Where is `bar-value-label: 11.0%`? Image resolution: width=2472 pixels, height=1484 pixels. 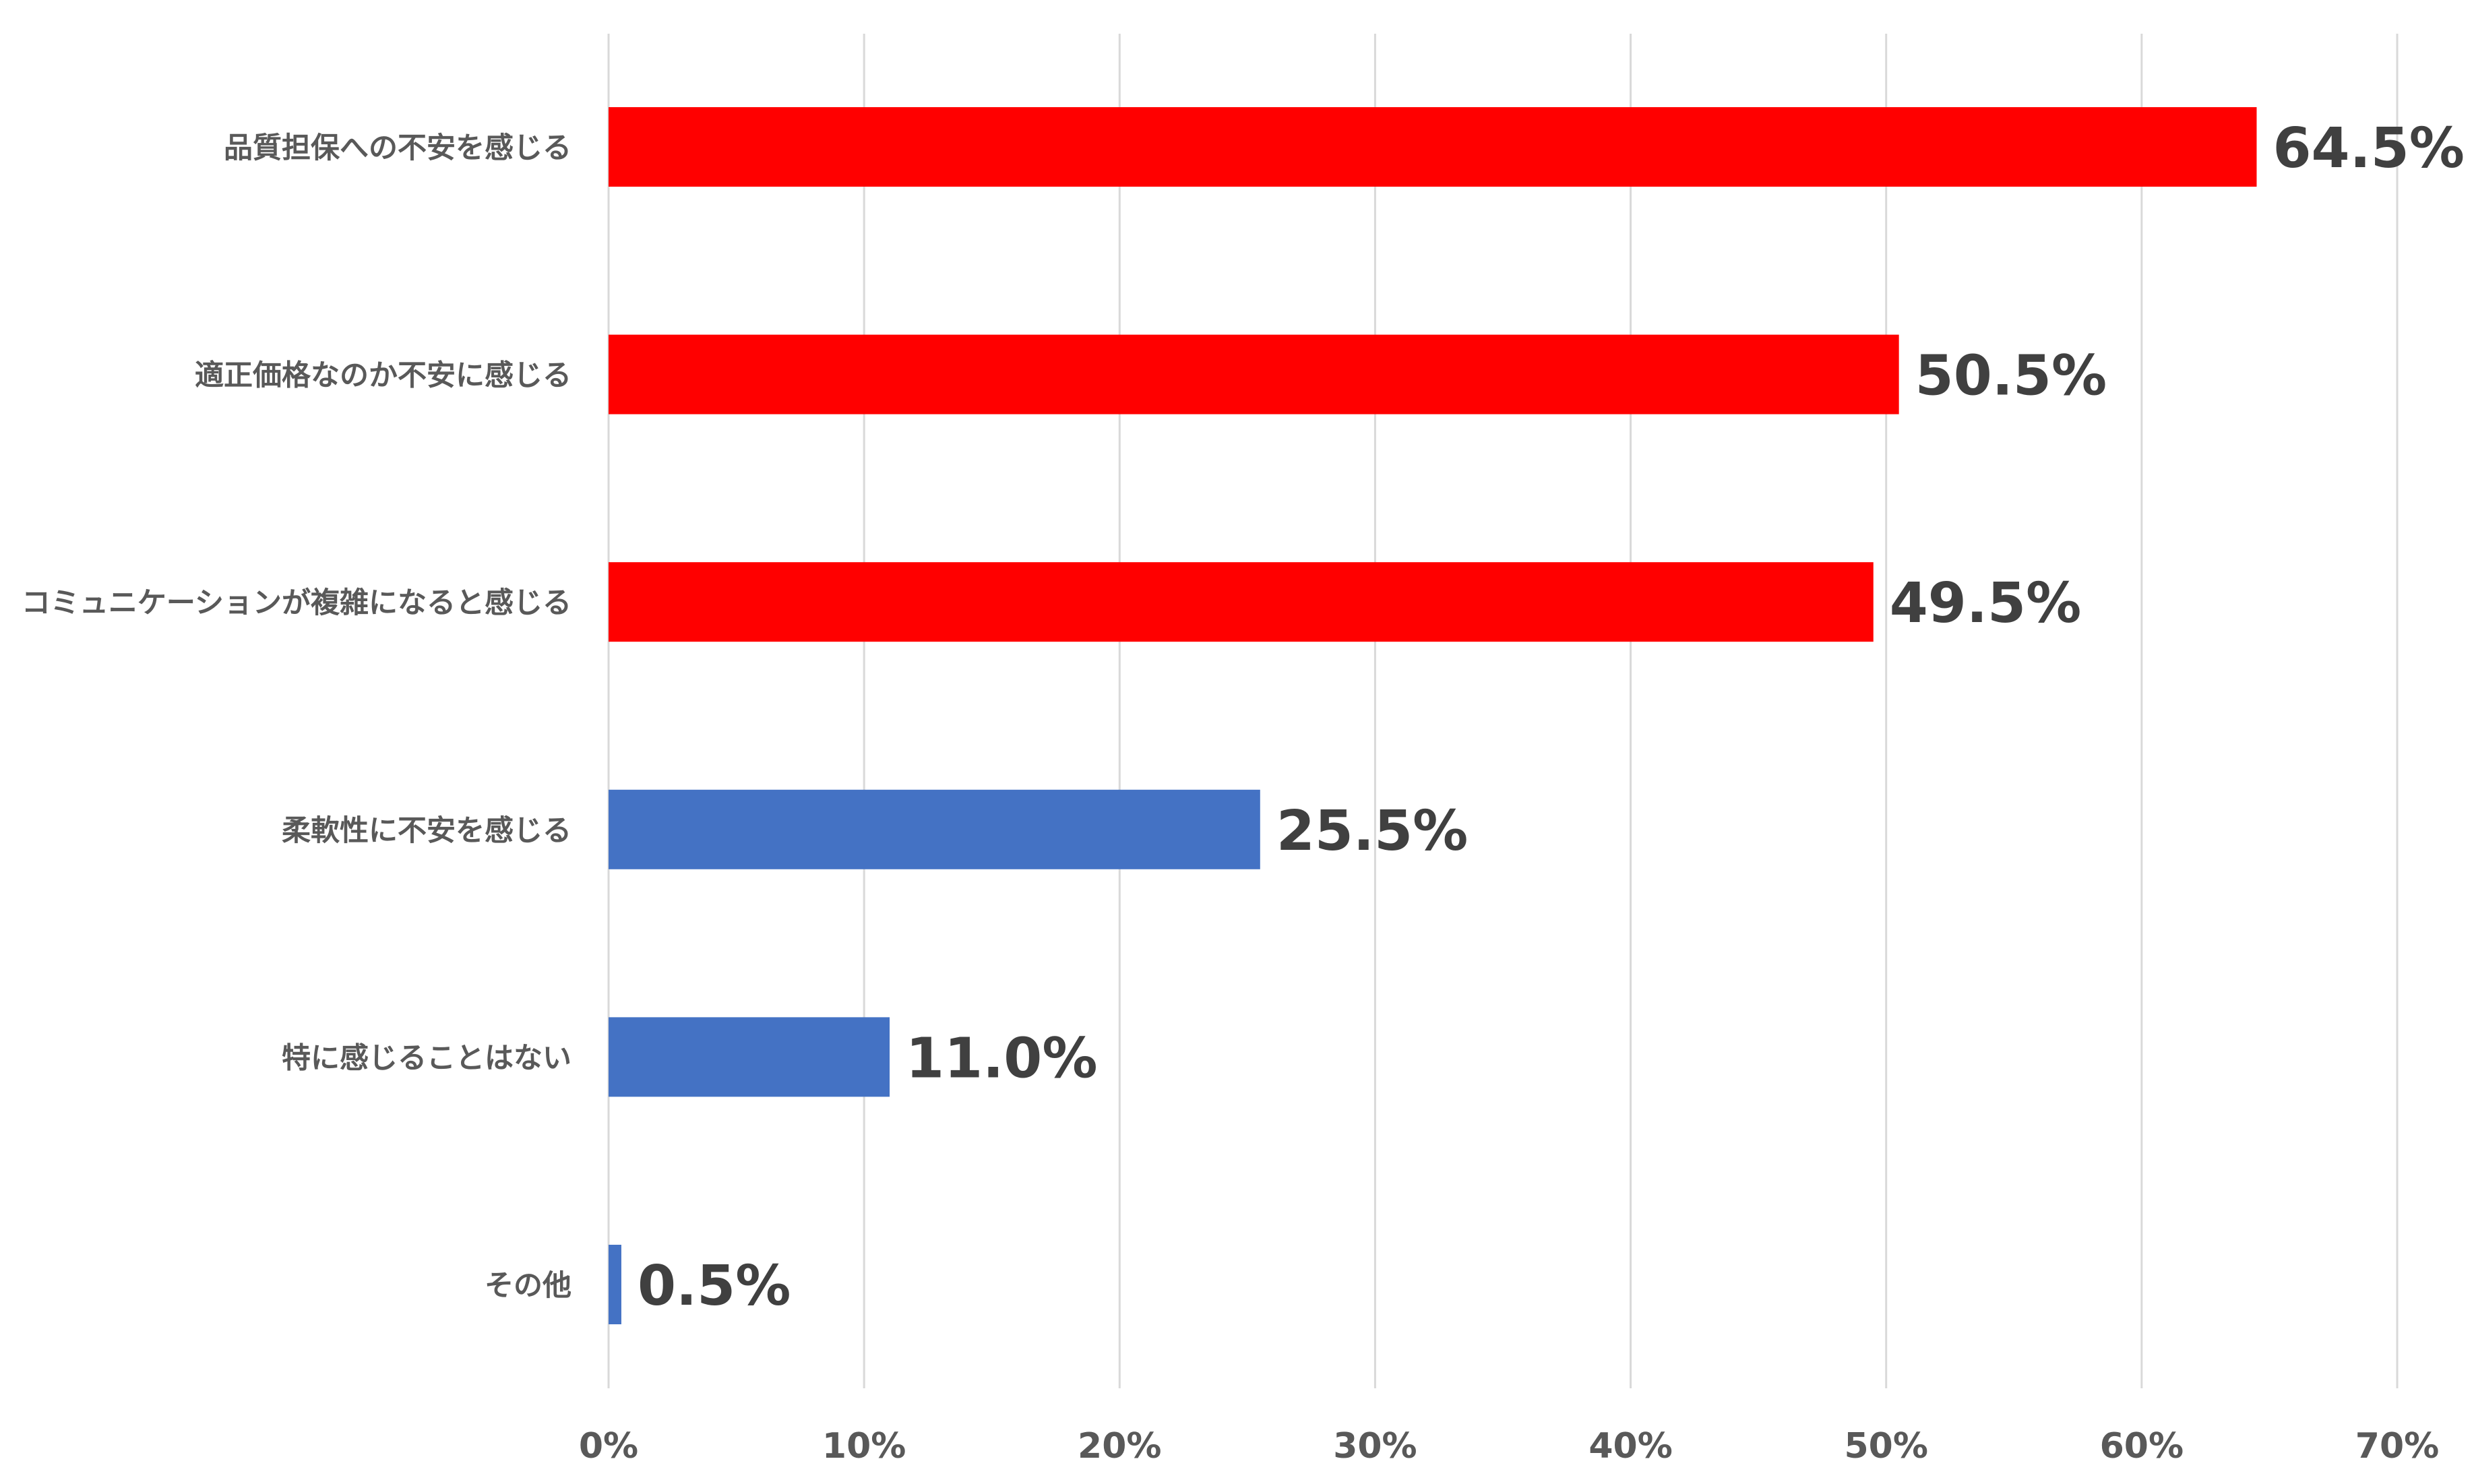 bar-value-label: 11.0% is located at coordinates (1001, 1058).